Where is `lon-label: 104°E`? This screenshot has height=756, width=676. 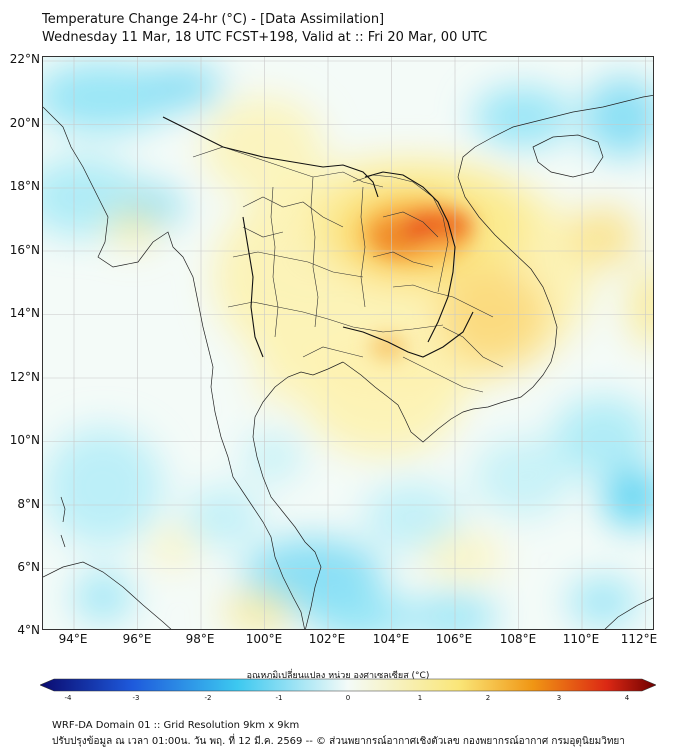 lon-label: 104°E is located at coordinates (391, 639).